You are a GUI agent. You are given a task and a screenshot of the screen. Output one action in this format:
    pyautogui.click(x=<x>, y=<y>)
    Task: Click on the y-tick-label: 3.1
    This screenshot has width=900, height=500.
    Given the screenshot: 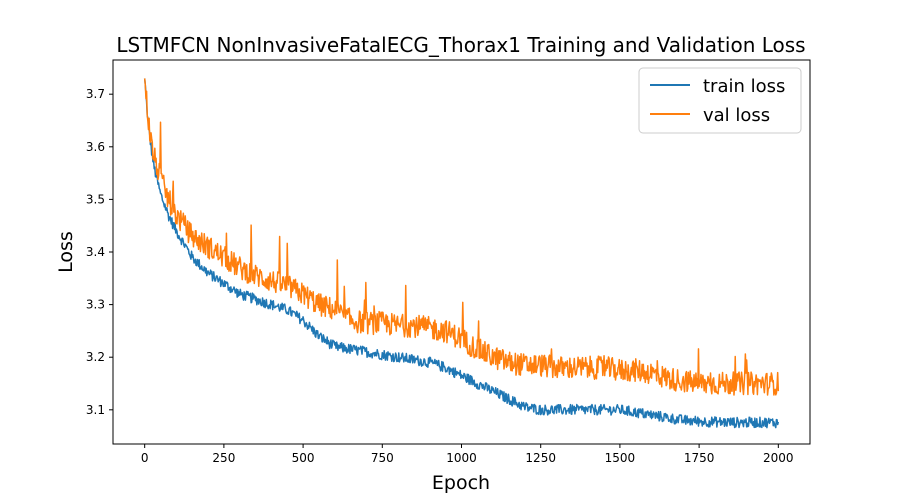 What is the action you would take?
    pyautogui.click(x=95, y=410)
    